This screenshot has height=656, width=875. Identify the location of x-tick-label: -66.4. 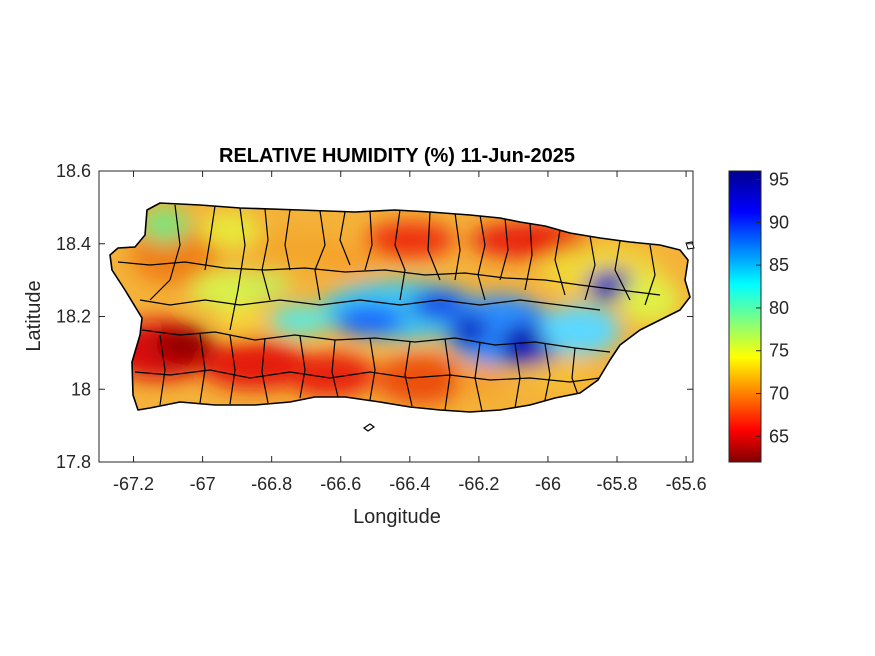
(409, 484).